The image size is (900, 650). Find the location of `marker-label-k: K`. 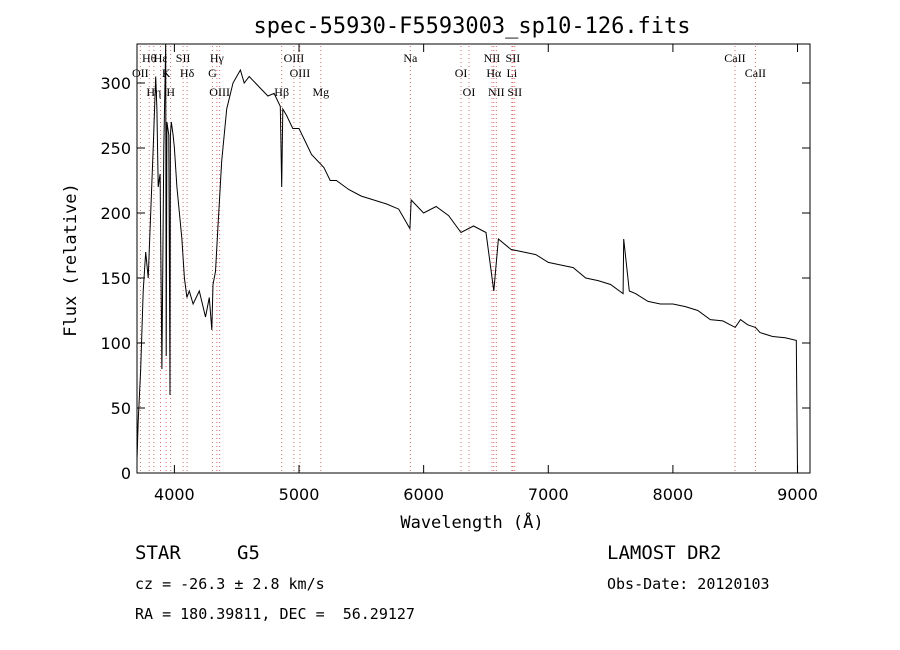

marker-label-k: K is located at coordinates (166, 73).